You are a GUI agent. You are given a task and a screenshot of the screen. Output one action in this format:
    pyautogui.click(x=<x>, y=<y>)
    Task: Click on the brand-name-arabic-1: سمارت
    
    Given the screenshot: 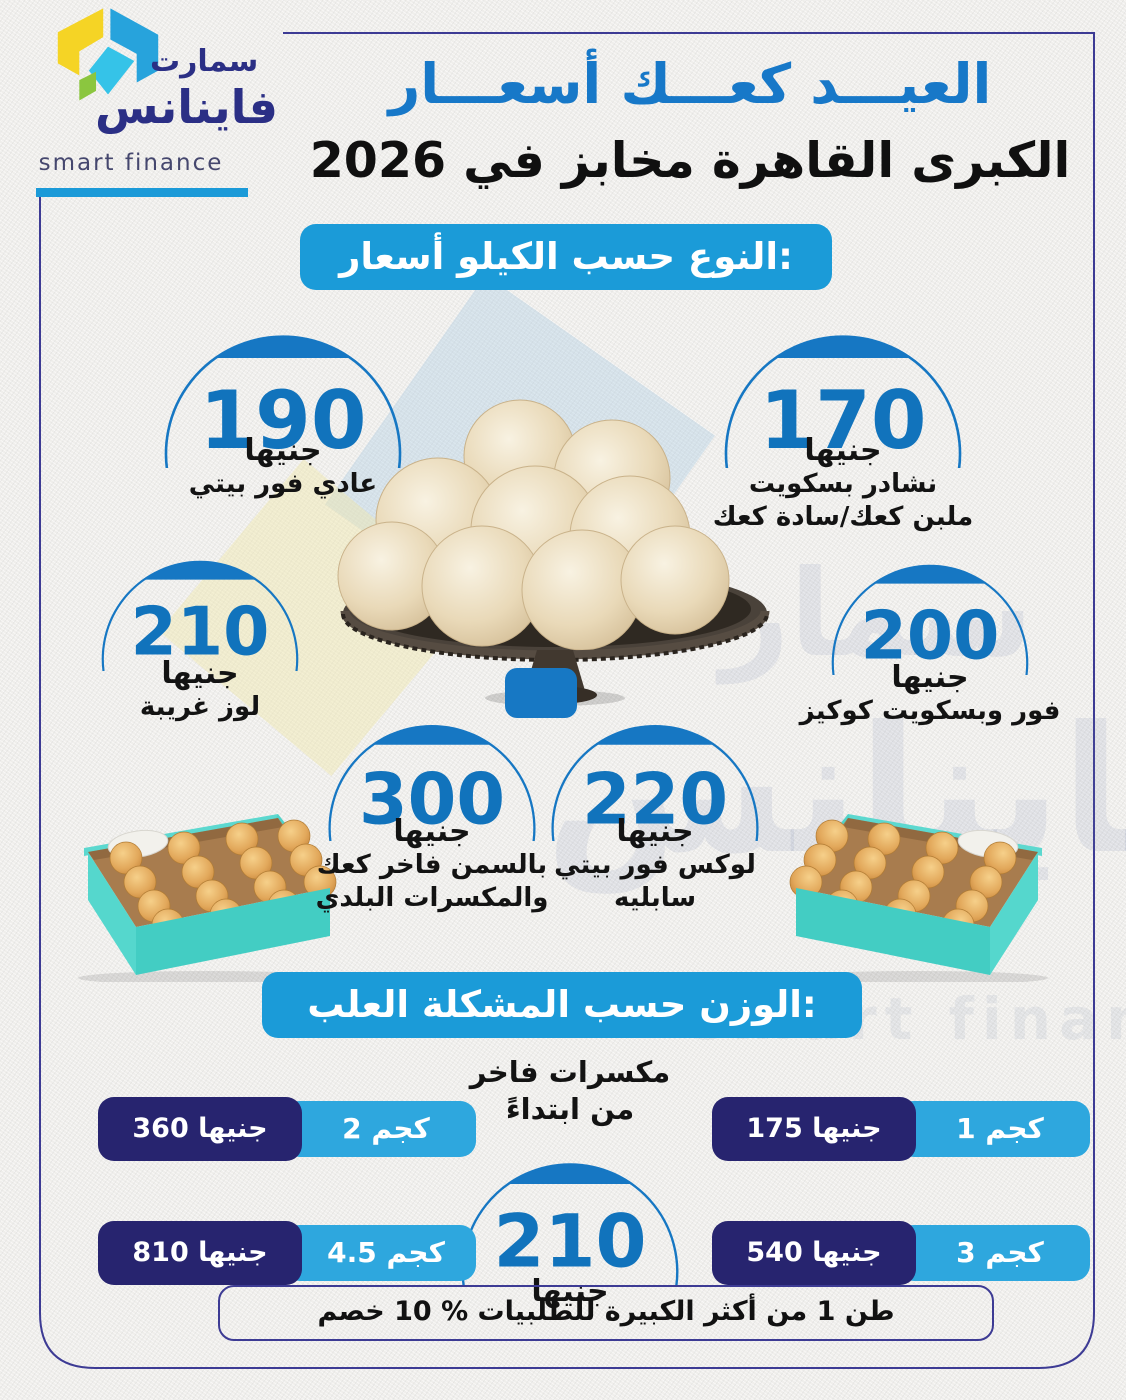 What is the action you would take?
    pyautogui.click(x=204, y=61)
    